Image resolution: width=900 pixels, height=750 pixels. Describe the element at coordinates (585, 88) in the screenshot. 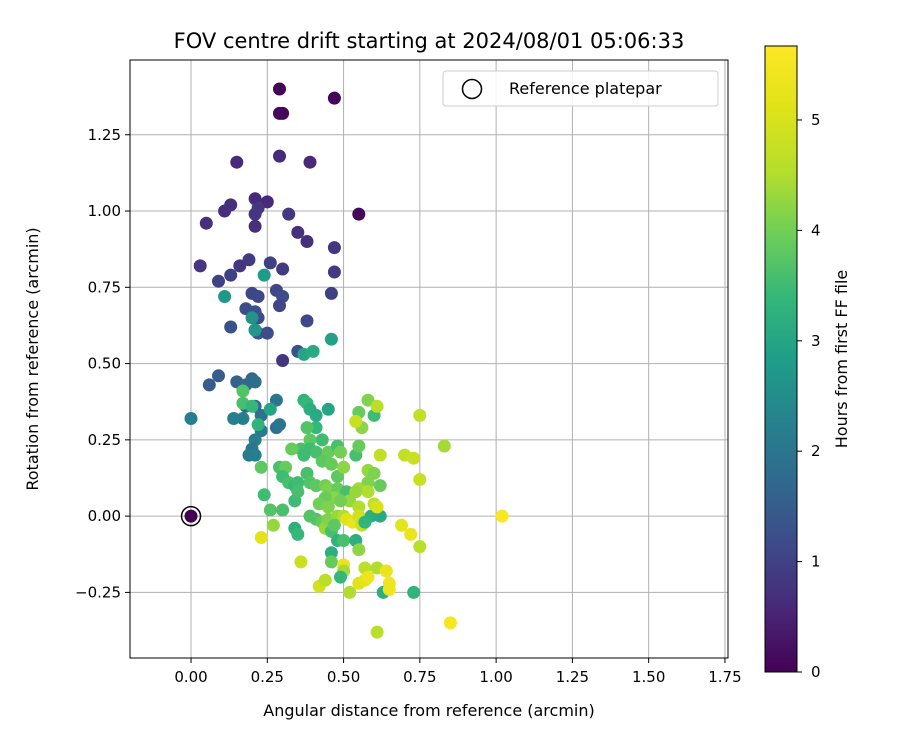

I see `legend-label: Reference platepar` at that location.